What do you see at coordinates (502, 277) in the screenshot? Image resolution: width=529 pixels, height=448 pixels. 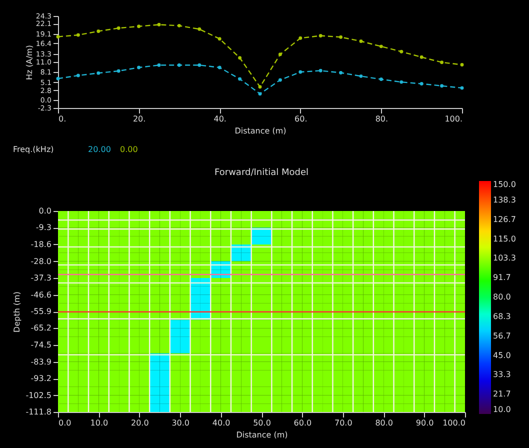 I see `color-bar-label: 91.7` at bounding box center [502, 277].